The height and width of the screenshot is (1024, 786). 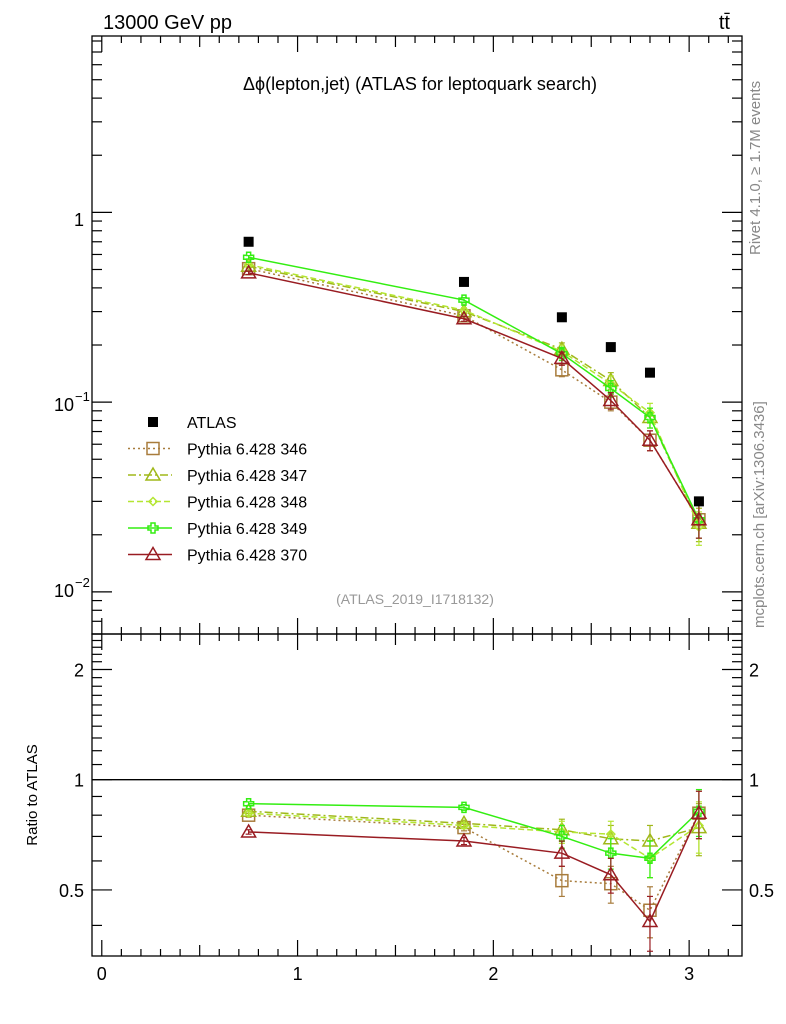 I want to click on x-tick-label-3: 3, so click(x=689, y=974).